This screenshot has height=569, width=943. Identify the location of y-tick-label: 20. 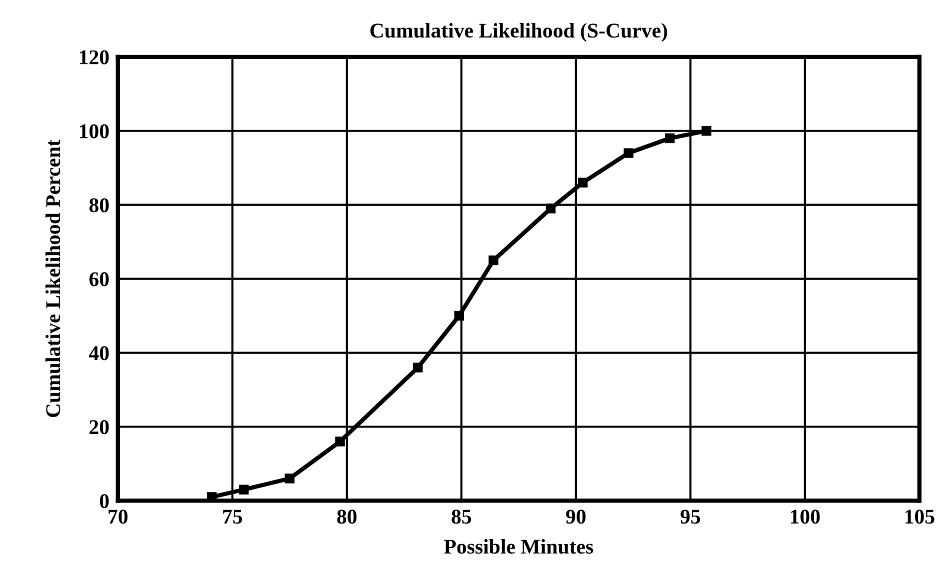
(99, 427).